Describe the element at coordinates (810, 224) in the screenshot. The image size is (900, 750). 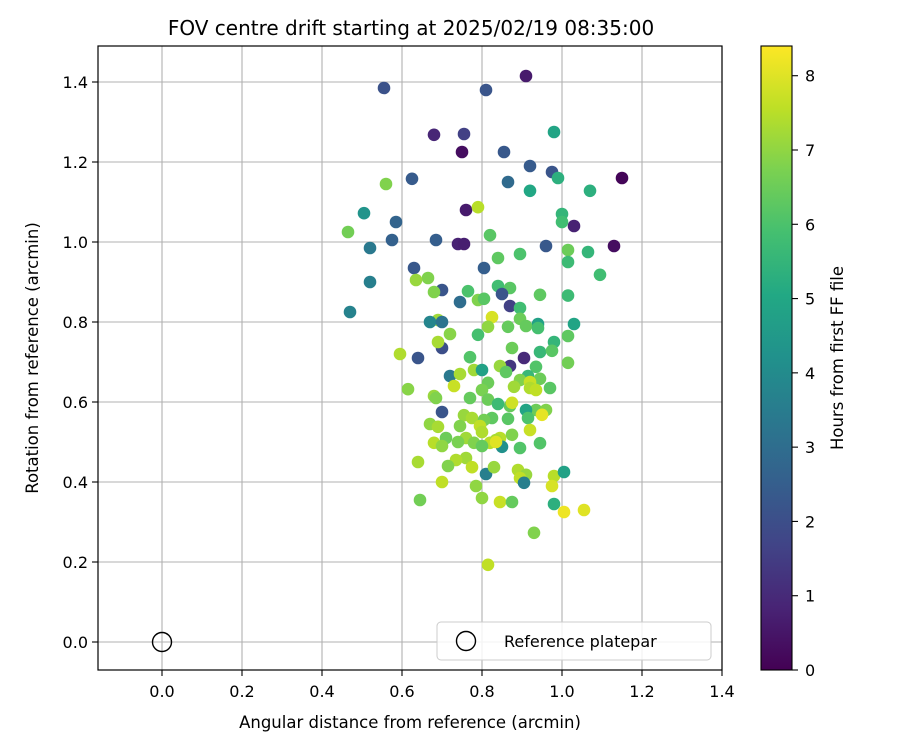
I see `colorbar-tick-label: 6` at that location.